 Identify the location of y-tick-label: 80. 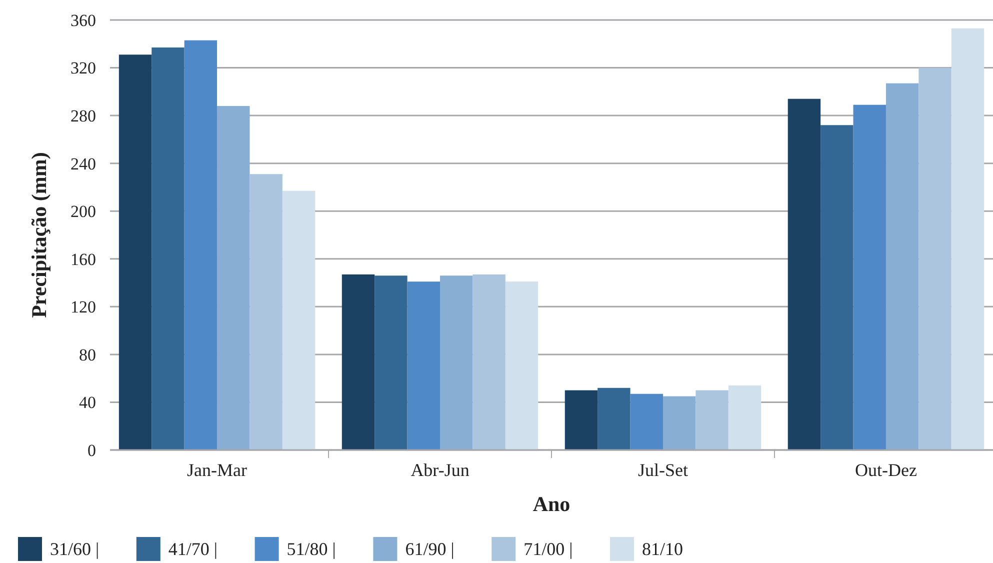
(87, 354).